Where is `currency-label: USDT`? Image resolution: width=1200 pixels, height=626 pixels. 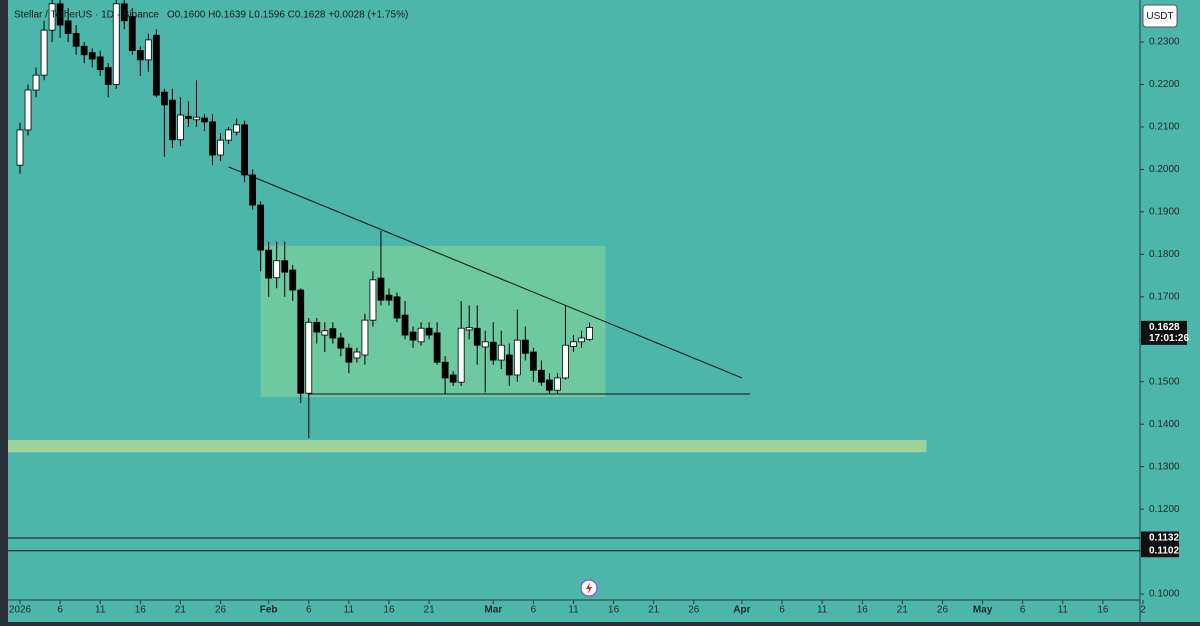 currency-label: USDT is located at coordinates (1159, 16).